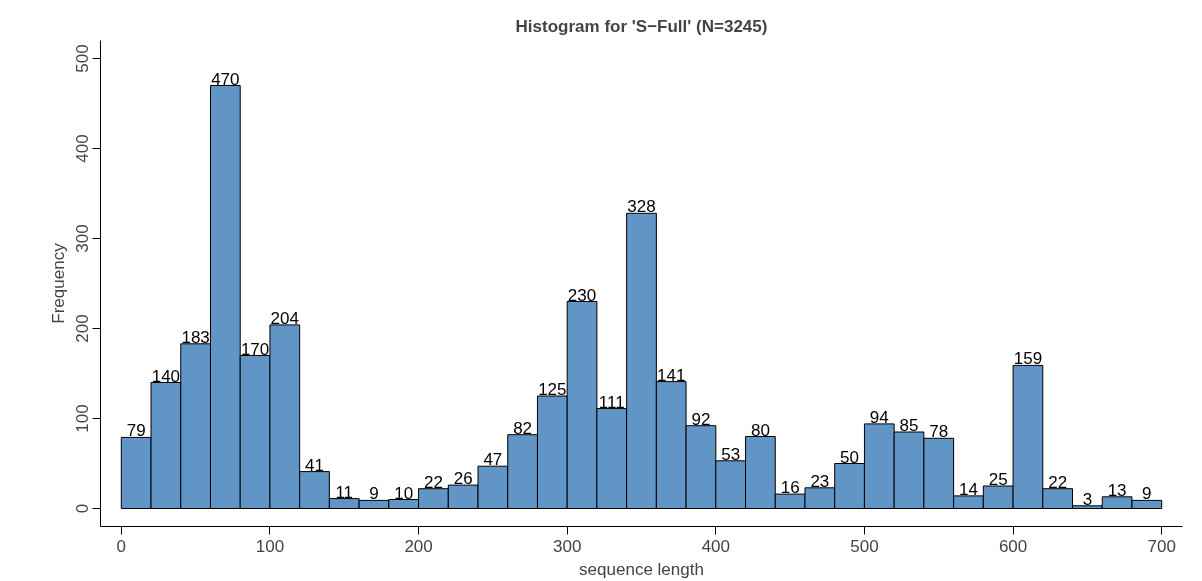 This screenshot has height=581, width=1202. Describe the element at coordinates (879, 417) in the screenshot. I see `data-label: 94` at that location.